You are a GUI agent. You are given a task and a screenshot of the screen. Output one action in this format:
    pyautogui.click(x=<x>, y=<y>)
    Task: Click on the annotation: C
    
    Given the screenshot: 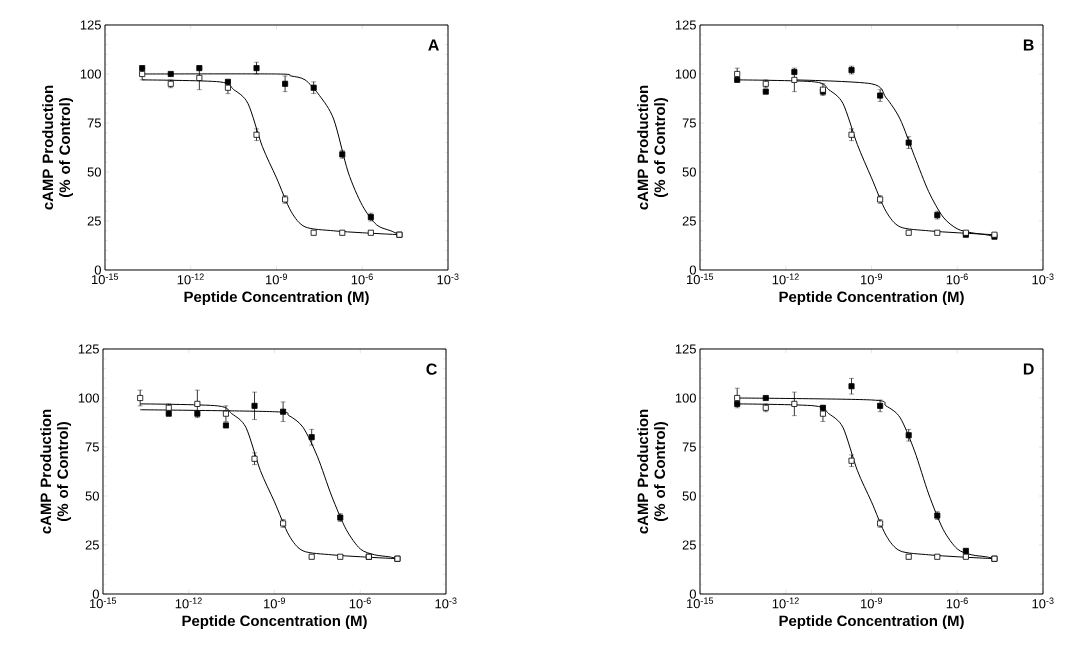 What is the action you would take?
    pyautogui.click(x=431, y=369)
    